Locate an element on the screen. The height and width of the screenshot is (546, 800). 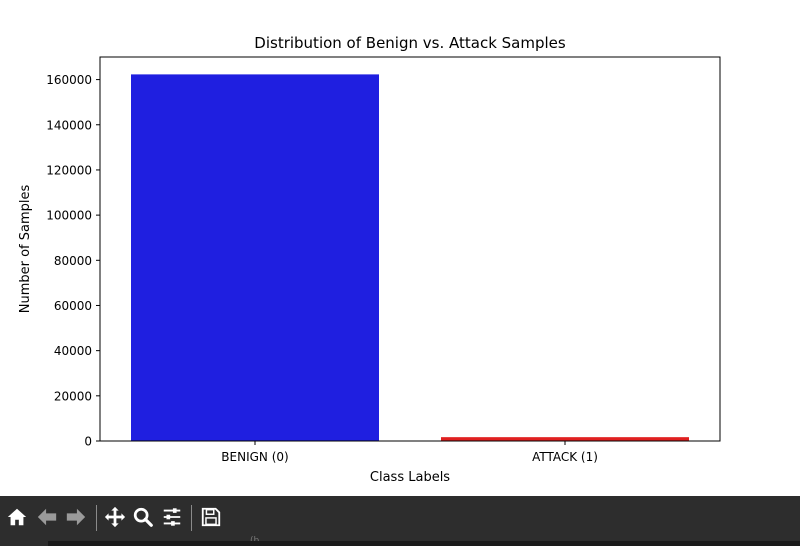
x-axis: BENIGN (0) ATTACK (1) is located at coordinates (409, 452).